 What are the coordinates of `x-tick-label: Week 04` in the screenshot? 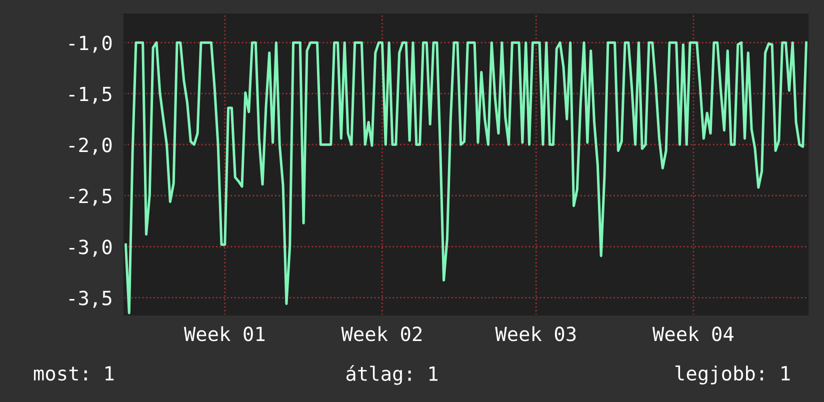 It's located at (693, 334).